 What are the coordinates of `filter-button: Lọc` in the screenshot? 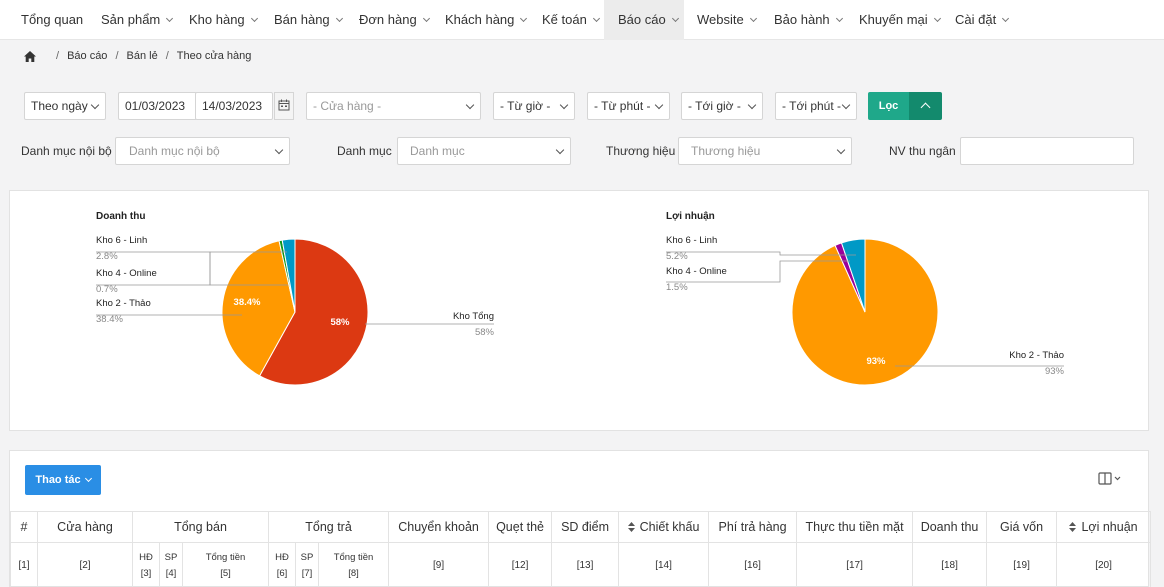 It's located at (888, 106).